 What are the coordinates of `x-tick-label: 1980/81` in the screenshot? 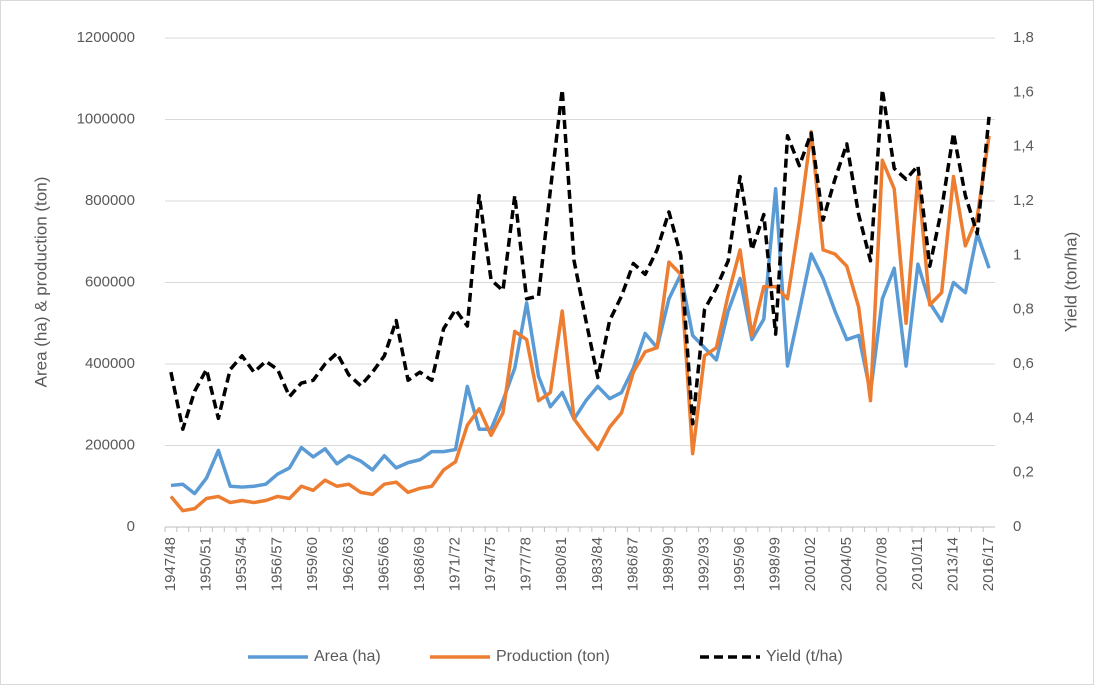 It's located at (561, 564).